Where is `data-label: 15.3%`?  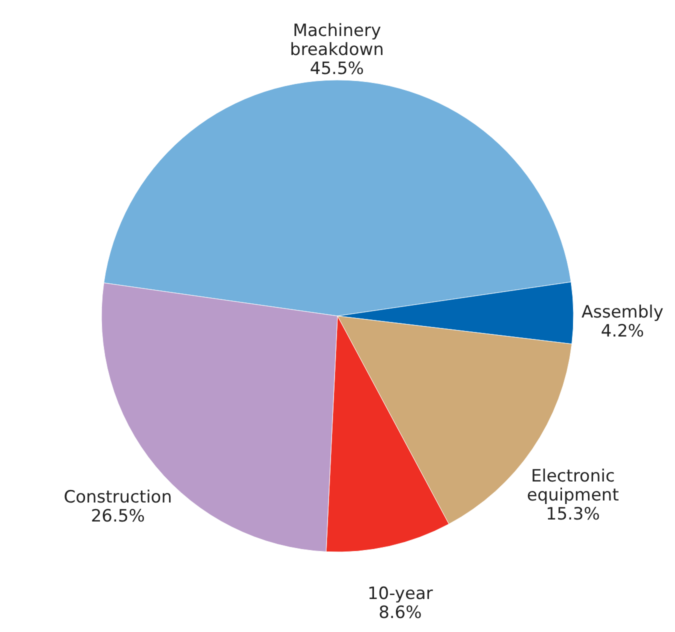
data-label: 15.3% is located at coordinates (573, 514).